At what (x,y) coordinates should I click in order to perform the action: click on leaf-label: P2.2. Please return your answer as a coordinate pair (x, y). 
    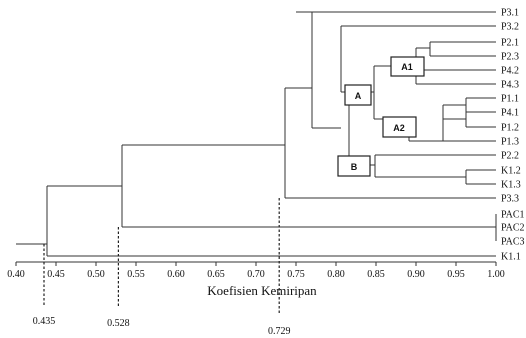
    Looking at the image, I should click on (510, 156).